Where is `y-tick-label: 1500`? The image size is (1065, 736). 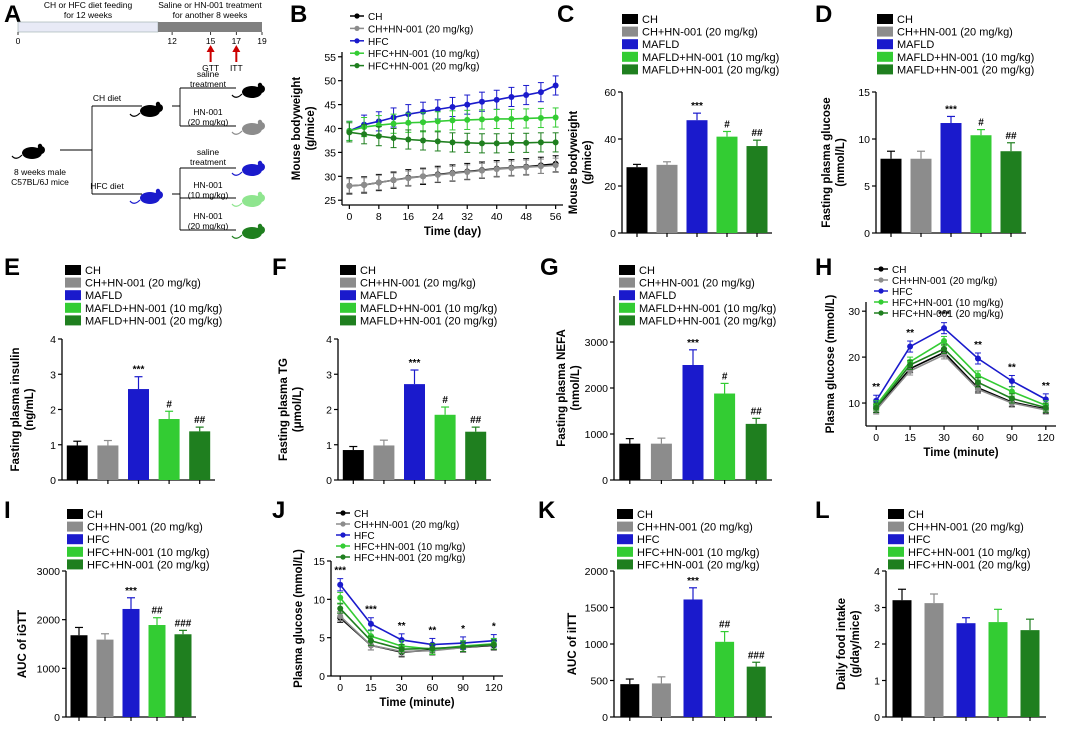
y-tick-label: 1500 is located at coordinates (597, 609).